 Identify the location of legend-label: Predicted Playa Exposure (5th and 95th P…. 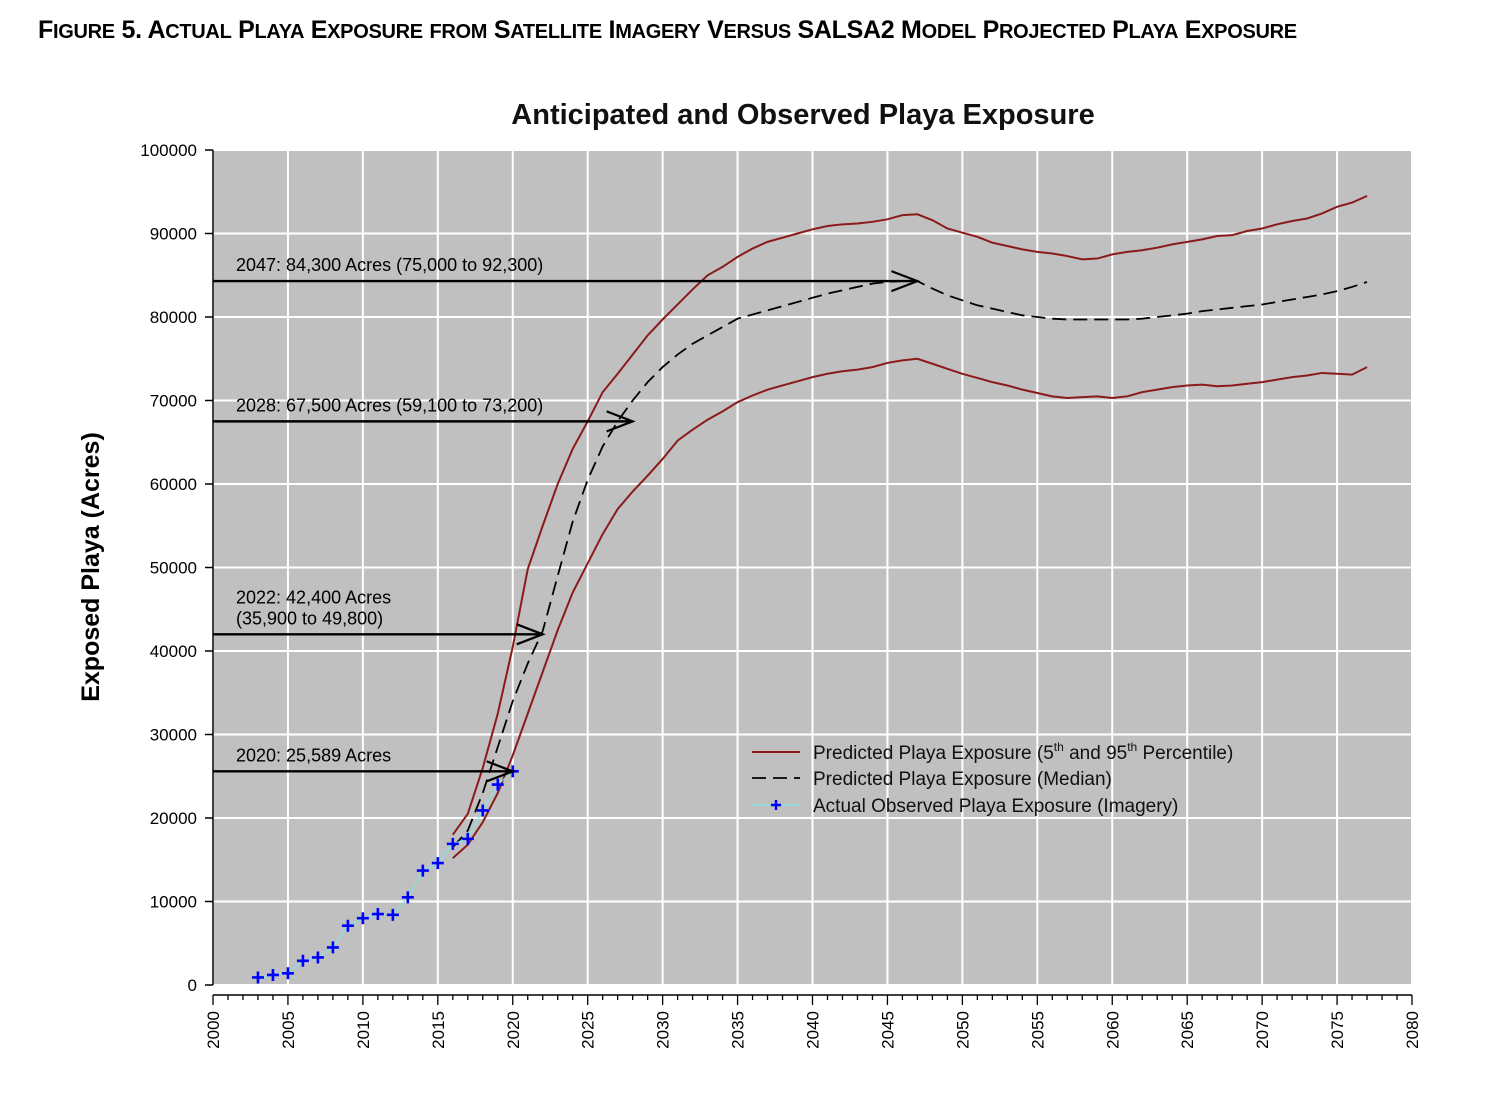
(1023, 752).